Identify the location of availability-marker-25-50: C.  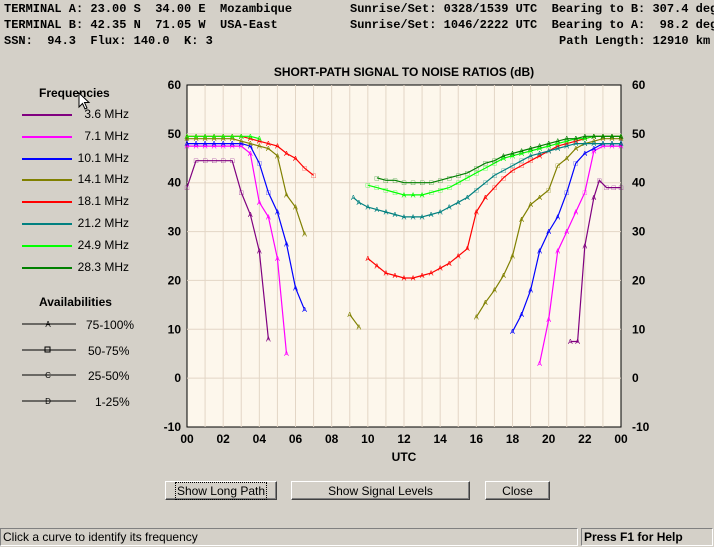
(49, 375).